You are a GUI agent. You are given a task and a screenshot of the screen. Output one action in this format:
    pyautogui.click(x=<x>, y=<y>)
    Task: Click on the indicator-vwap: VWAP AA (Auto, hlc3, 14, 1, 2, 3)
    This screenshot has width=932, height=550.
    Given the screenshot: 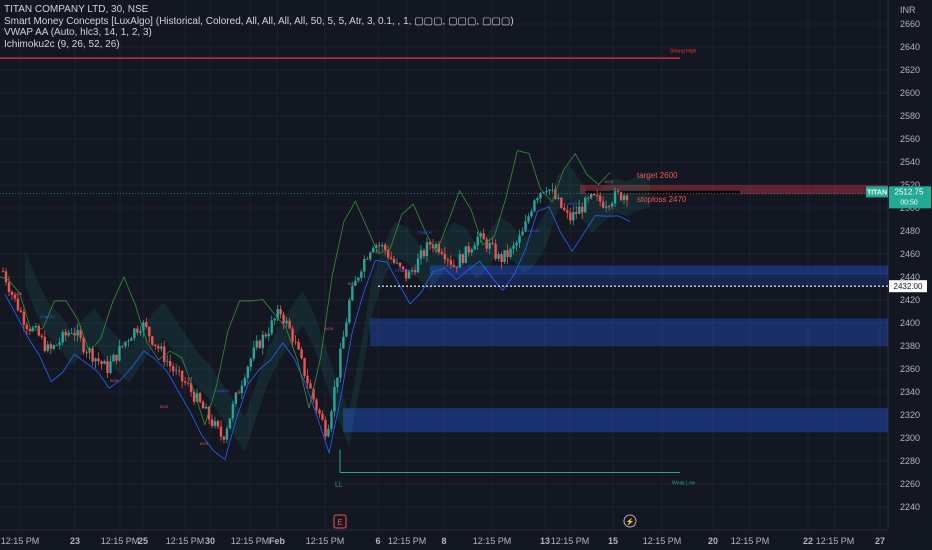 What is the action you would take?
    pyautogui.click(x=78, y=32)
    